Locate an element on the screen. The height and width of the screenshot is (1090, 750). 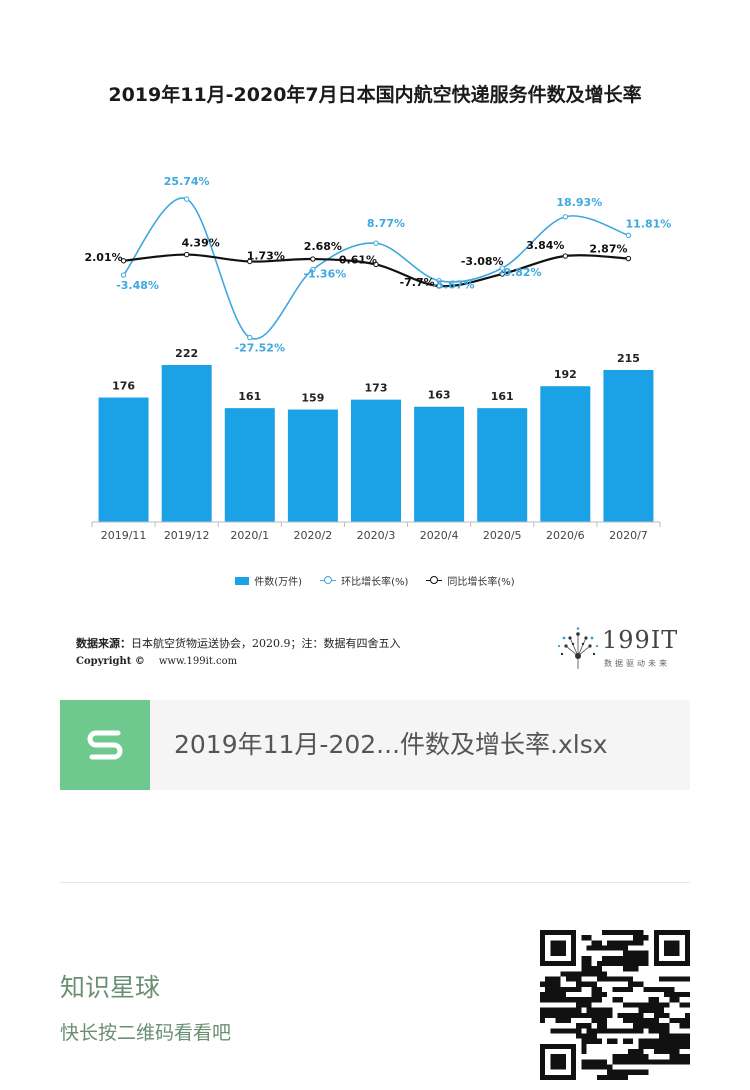
yoy-value-label: 0.61% is located at coordinates (358, 259).